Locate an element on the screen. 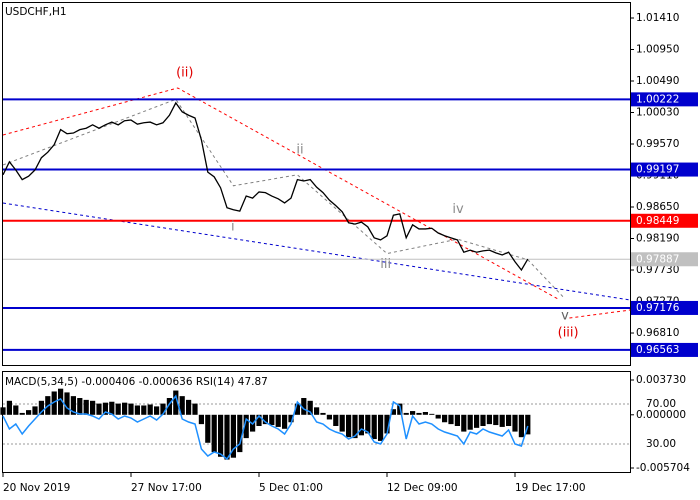  wave-label: iv is located at coordinates (458, 209).